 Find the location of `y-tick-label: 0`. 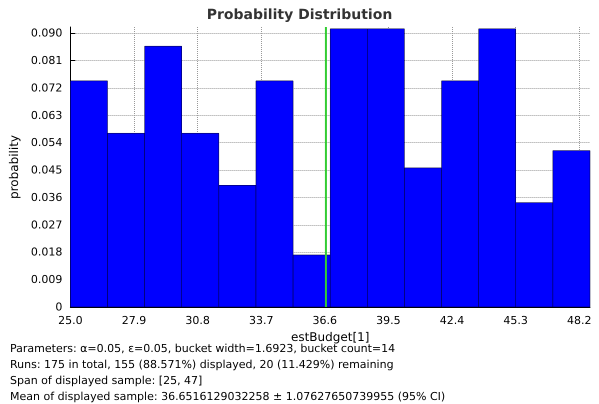

y-tick-label: 0 is located at coordinates (58, 307).